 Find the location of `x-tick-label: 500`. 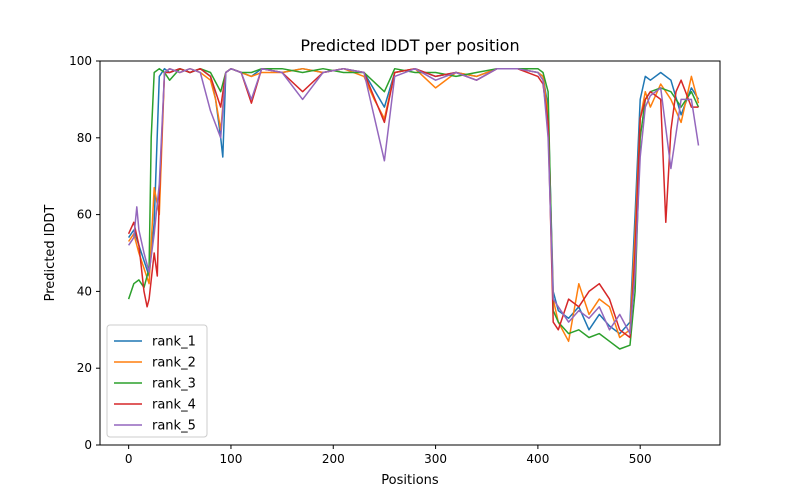

x-tick-label: 500 is located at coordinates (640, 459).